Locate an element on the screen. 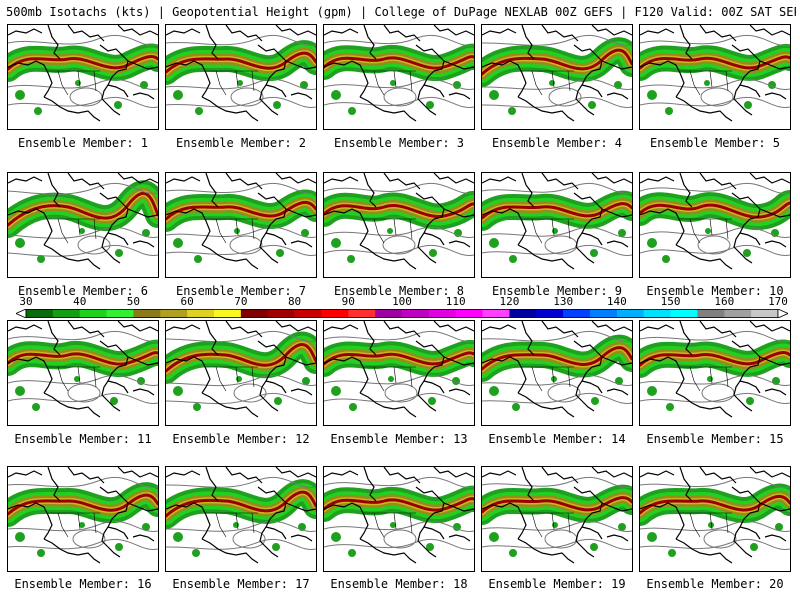 The height and width of the screenshot is (600, 800). ensemble-member-label: Ensemble Member: 10 is located at coordinates (715, 291).